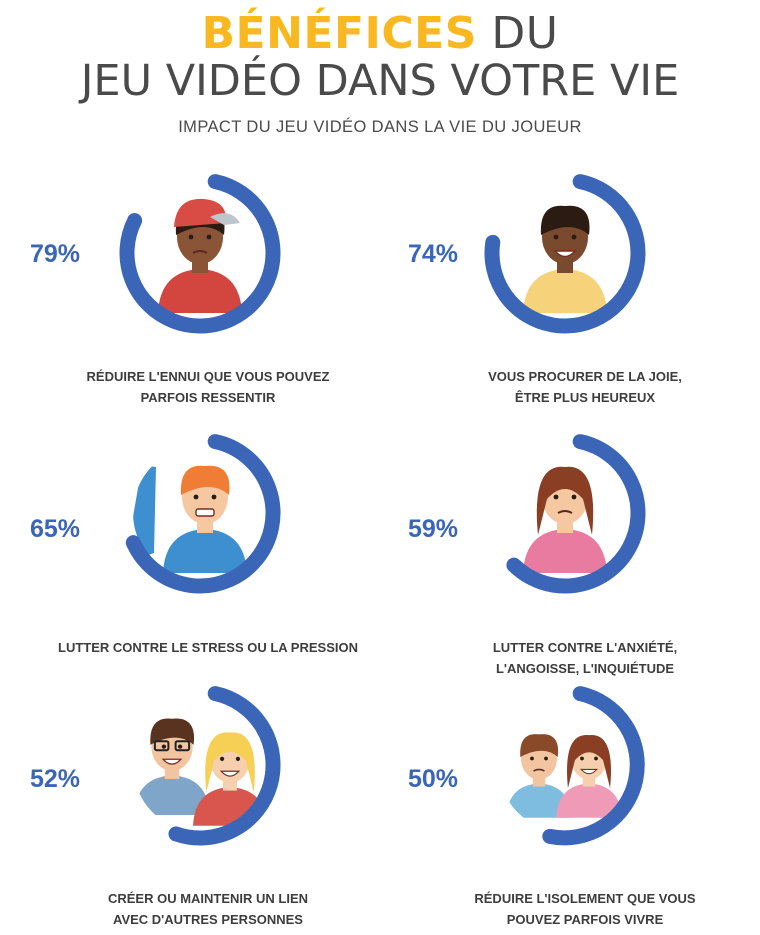 The height and width of the screenshot is (935, 760). Describe the element at coordinates (339, 33) in the screenshot. I see `title-accent: BÉNÉFICES` at that location.